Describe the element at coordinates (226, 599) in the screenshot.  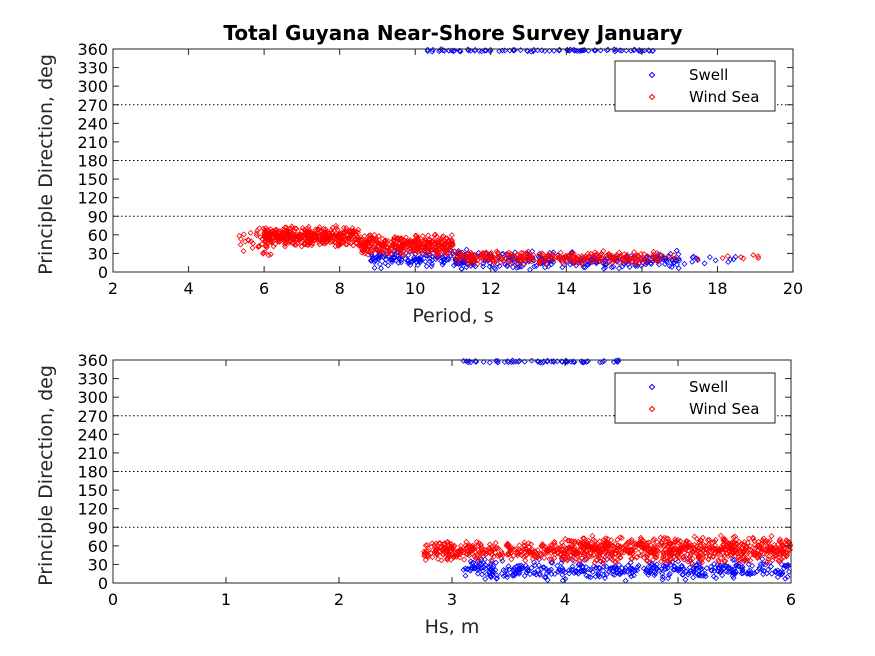
I see `x-tick-label: 1` at that location.